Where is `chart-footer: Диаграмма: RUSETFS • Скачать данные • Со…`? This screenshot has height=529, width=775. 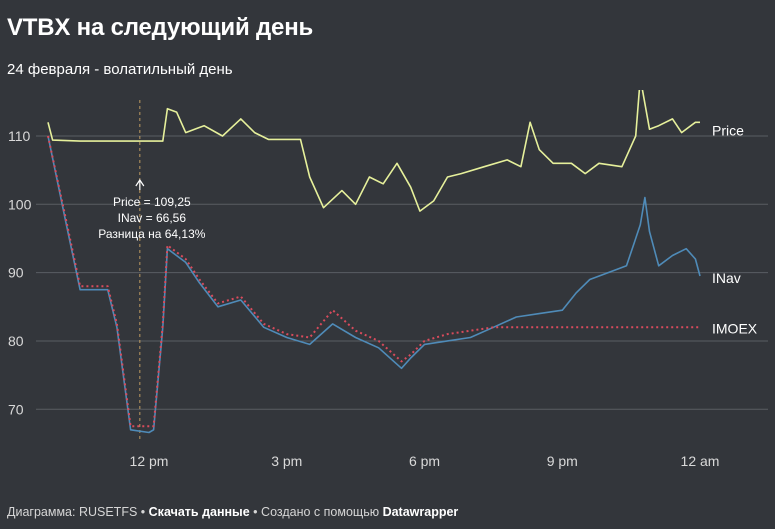
chart-footer: Диаграмма: RUSETFS • Скачать данные • Со… is located at coordinates (232, 512).